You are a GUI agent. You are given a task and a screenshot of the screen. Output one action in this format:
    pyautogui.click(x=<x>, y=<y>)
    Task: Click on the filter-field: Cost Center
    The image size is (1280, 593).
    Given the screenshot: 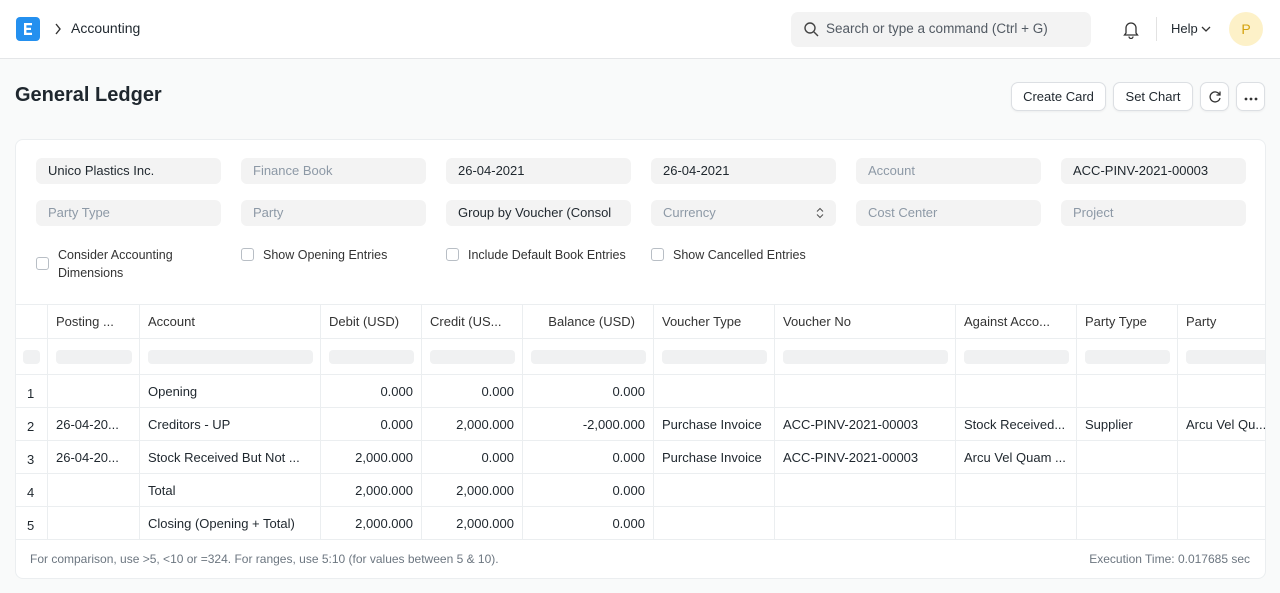 What is the action you would take?
    pyautogui.click(x=948, y=213)
    